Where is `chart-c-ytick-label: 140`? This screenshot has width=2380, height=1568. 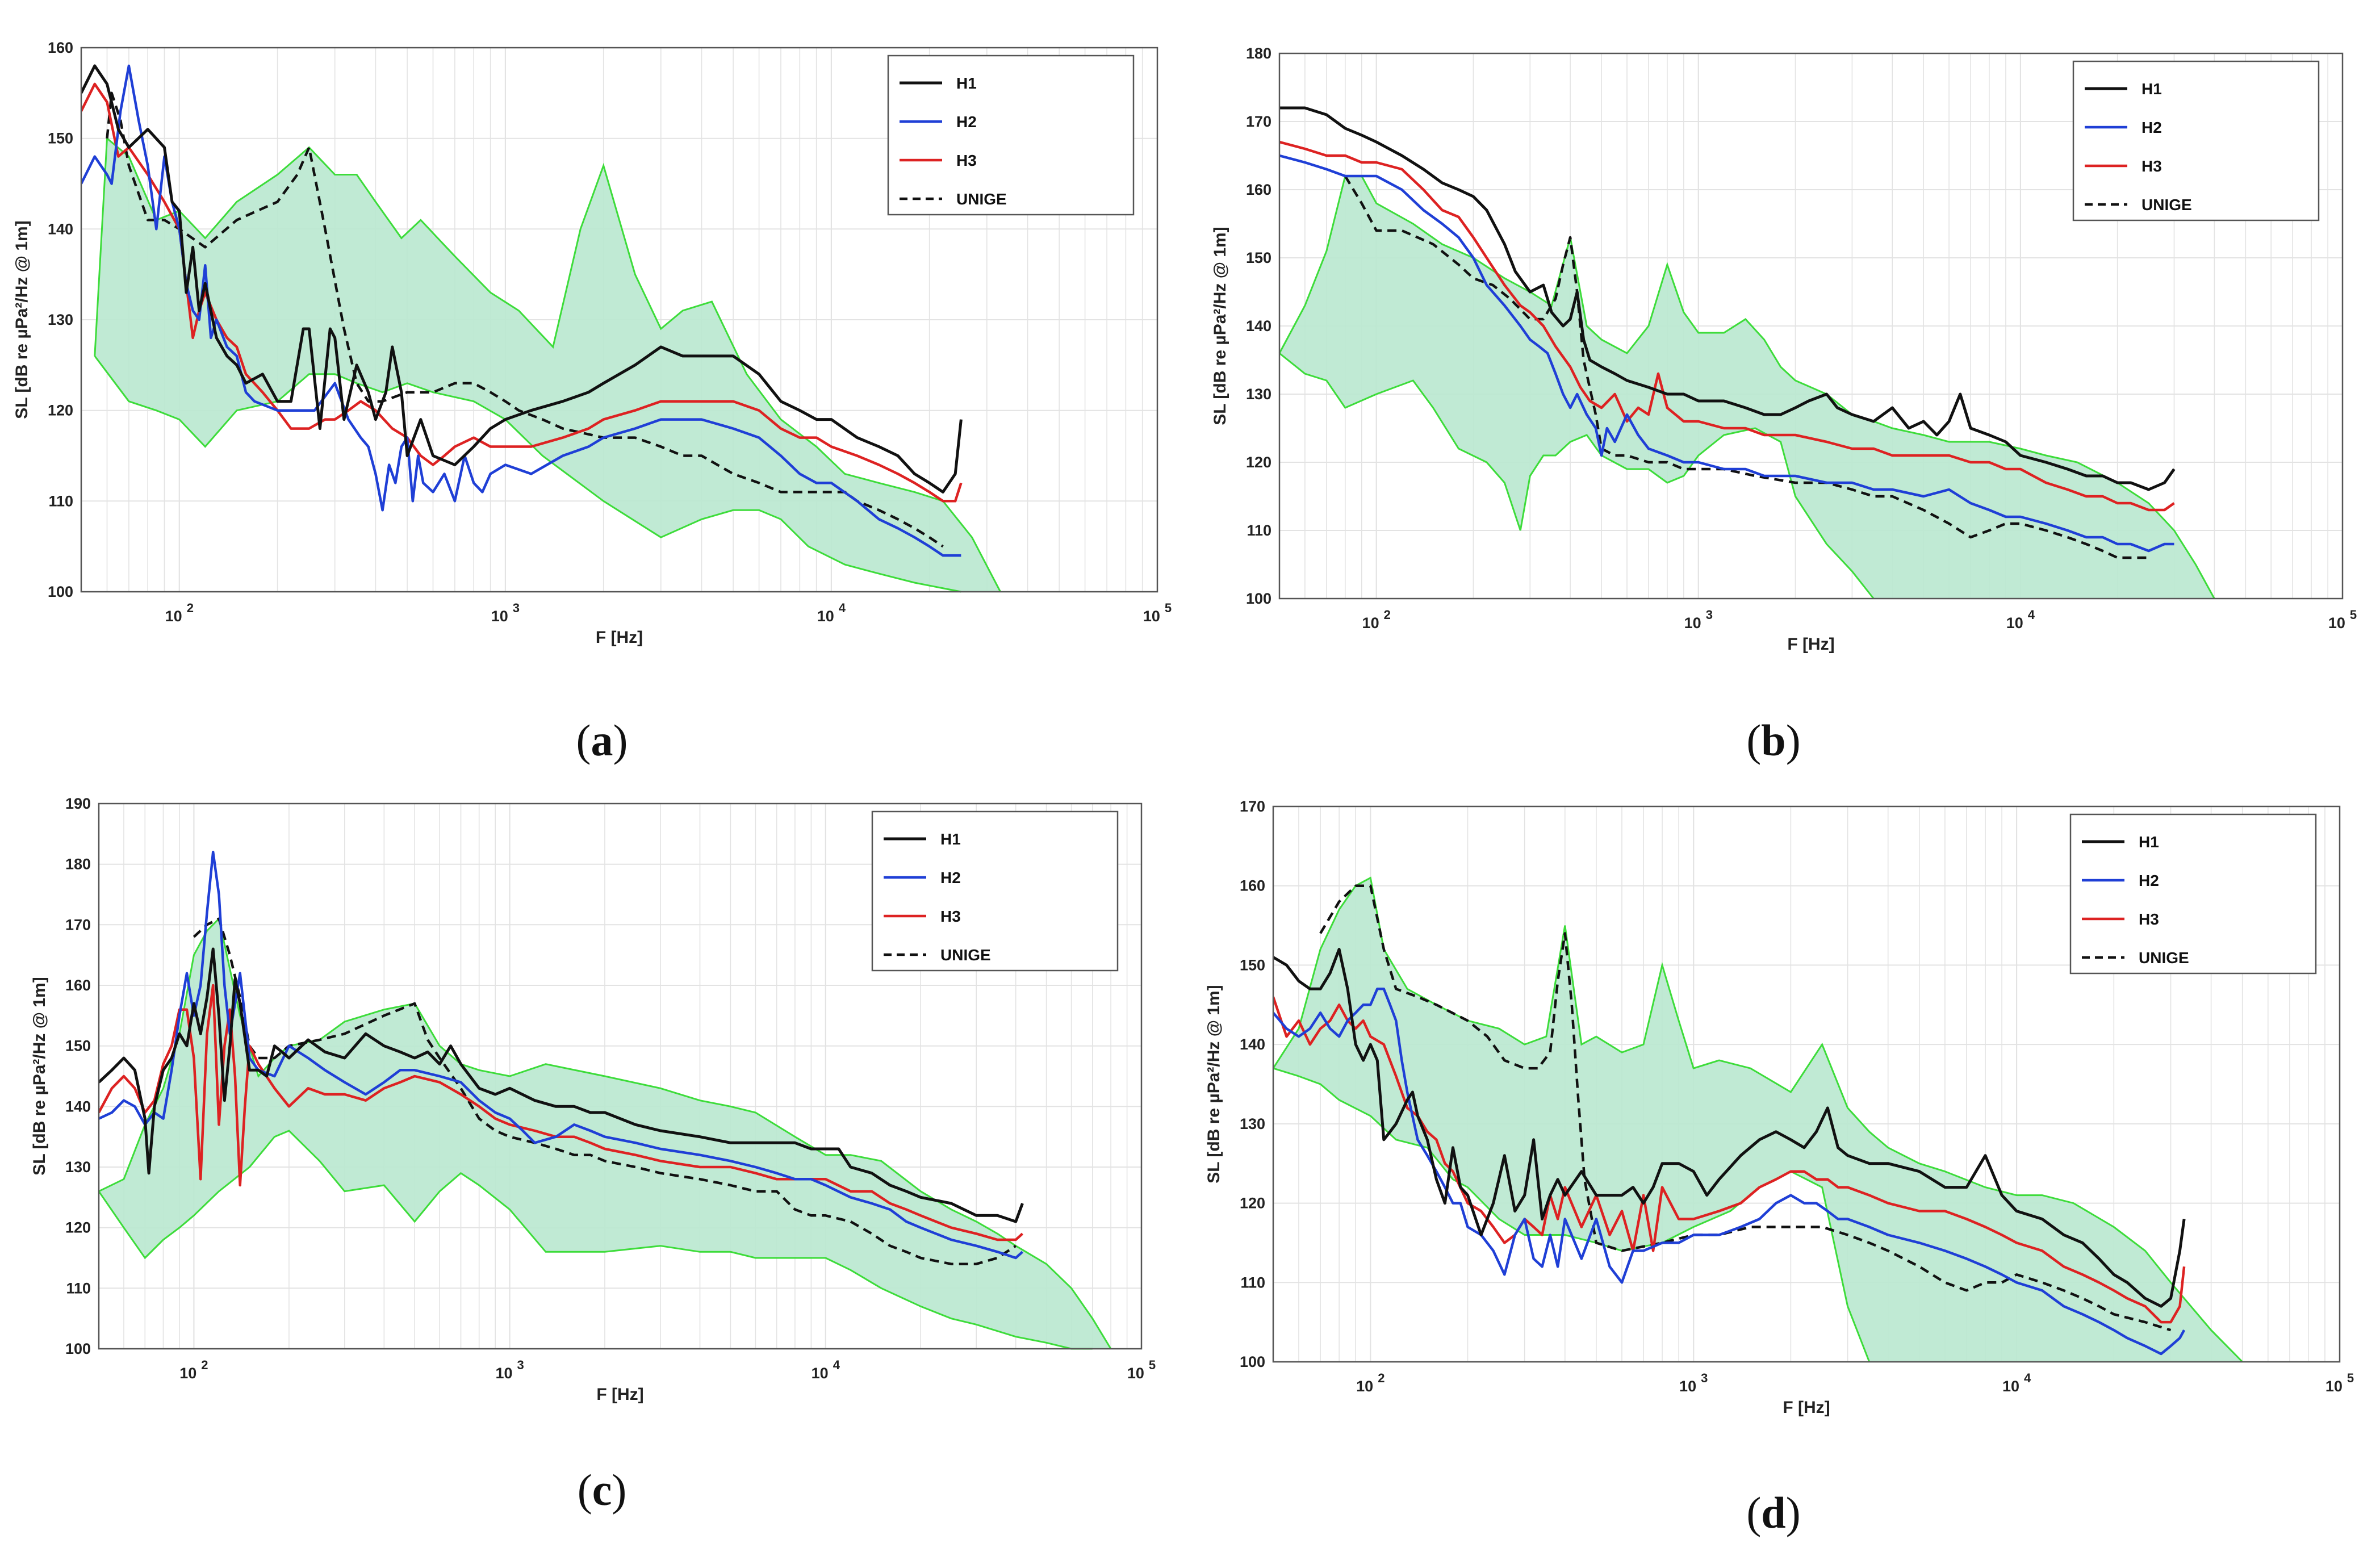
chart-c-ytick-label: 140 is located at coordinates (78, 1106).